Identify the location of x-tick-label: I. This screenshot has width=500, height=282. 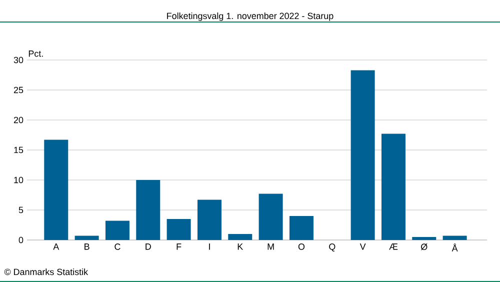
(209, 247).